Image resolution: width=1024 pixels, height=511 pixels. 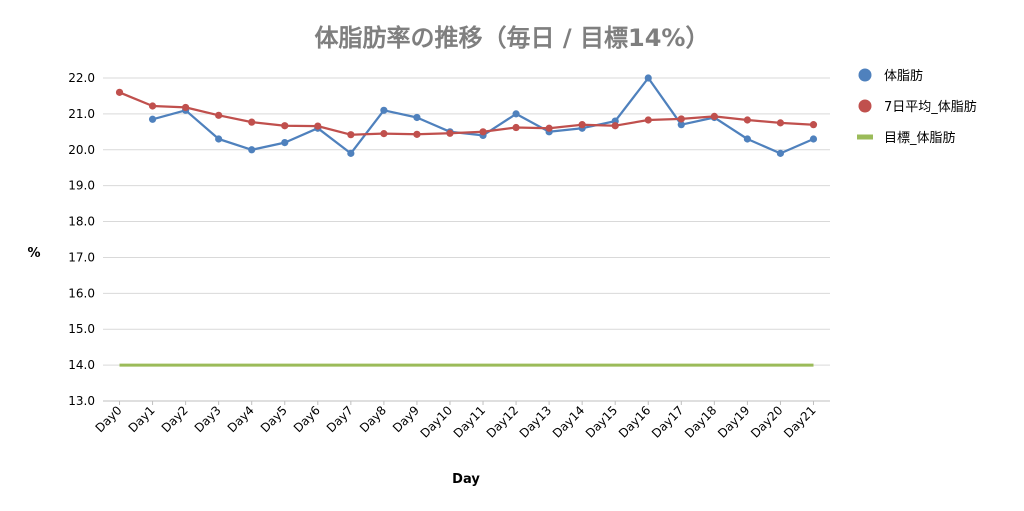 I want to click on x-tick-label: Day13, so click(x=535, y=421).